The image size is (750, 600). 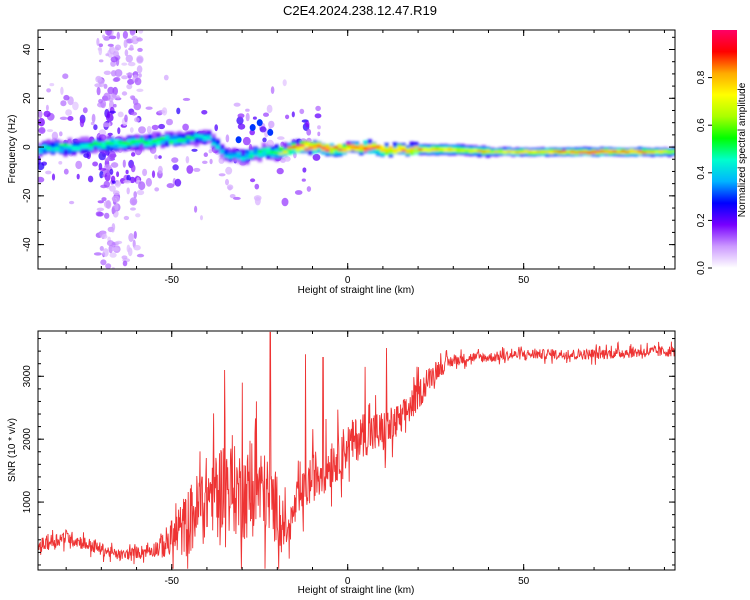 I want to click on colorbar-ticks: 0.0 0.2 0.4 0.6 0.8, so click(x=704, y=172).